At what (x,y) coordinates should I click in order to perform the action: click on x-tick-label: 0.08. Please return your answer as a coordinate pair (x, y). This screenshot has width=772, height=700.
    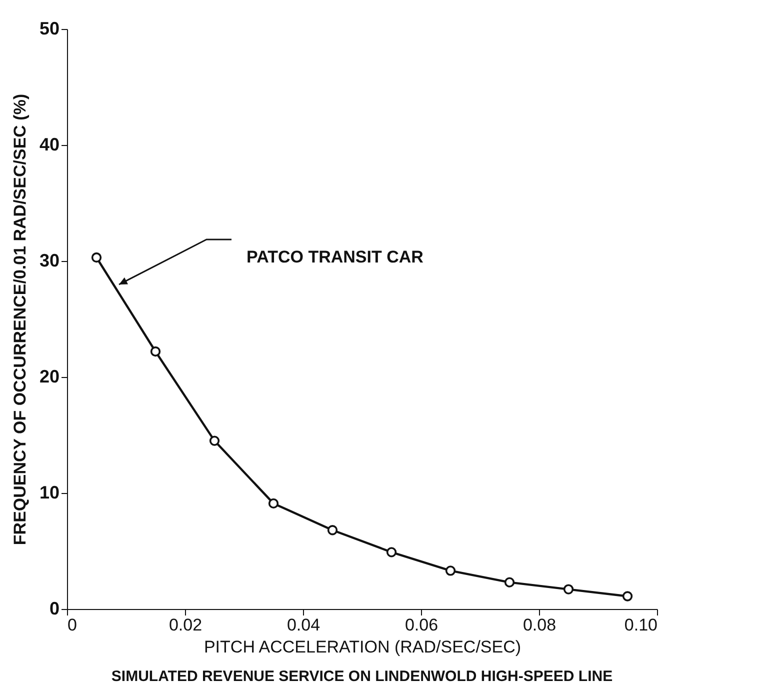
    Looking at the image, I should click on (539, 625).